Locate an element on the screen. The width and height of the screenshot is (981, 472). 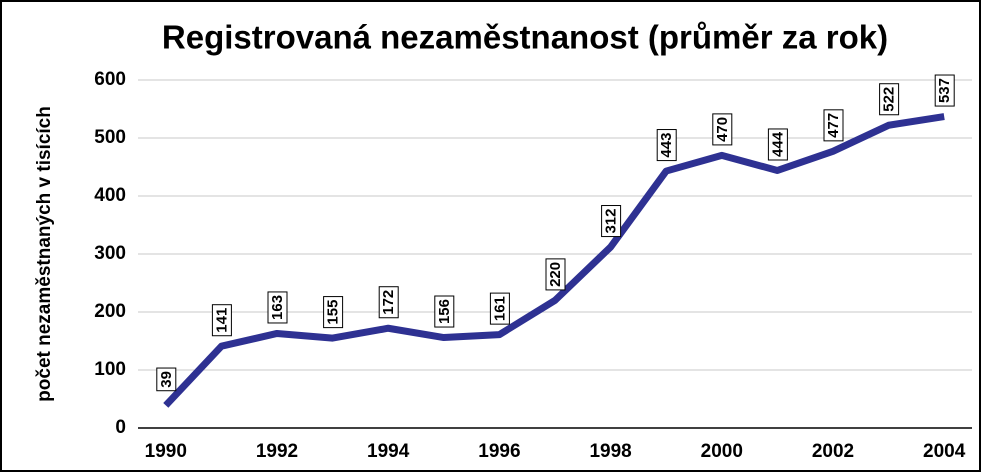
x-tick-label: 1998 is located at coordinates (610, 451).